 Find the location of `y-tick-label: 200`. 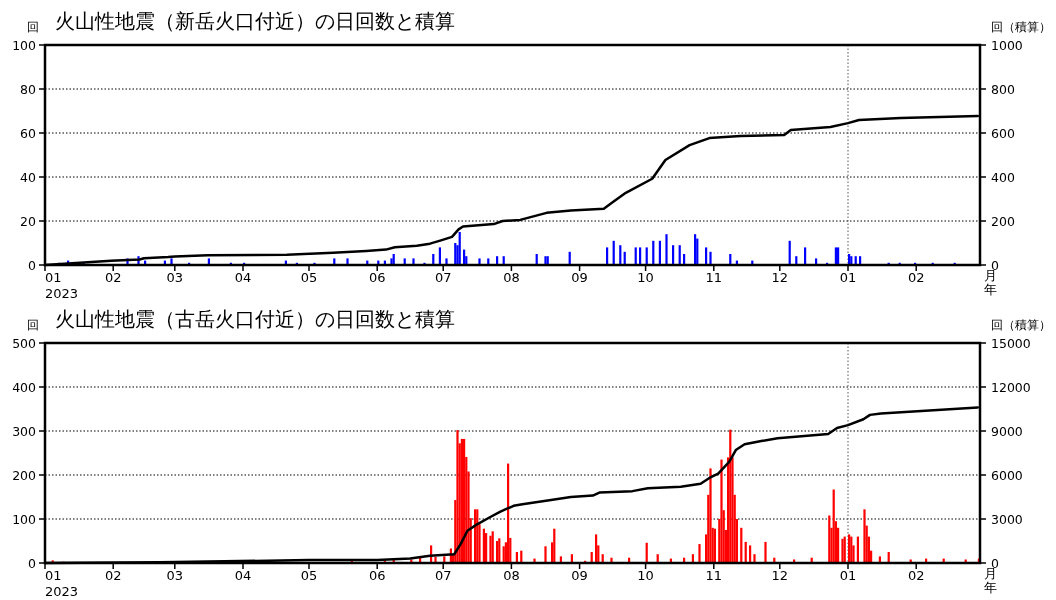

y-tick-label: 200 is located at coordinates (24, 475).